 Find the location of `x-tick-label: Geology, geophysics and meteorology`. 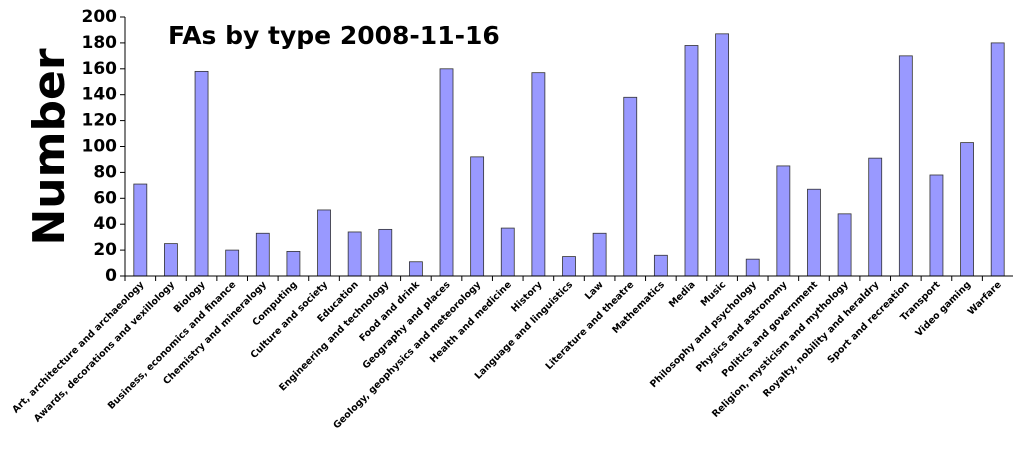

x-tick-label: Geology, geophysics and meteorology is located at coordinates (407, 355).